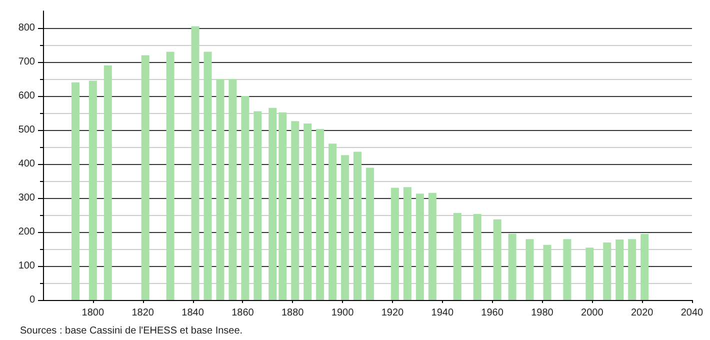 This screenshot has width=710, height=340. I want to click on y-tick-label: 200, so click(27, 232).